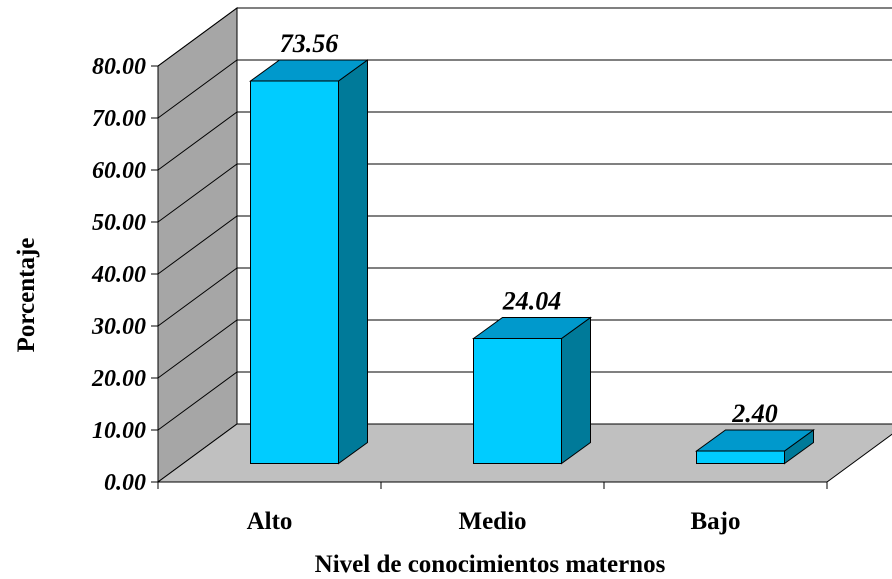 Image resolution: width=892 pixels, height=579 pixels. I want to click on category-labels: Alto Medio Bajo, so click(494, 521).